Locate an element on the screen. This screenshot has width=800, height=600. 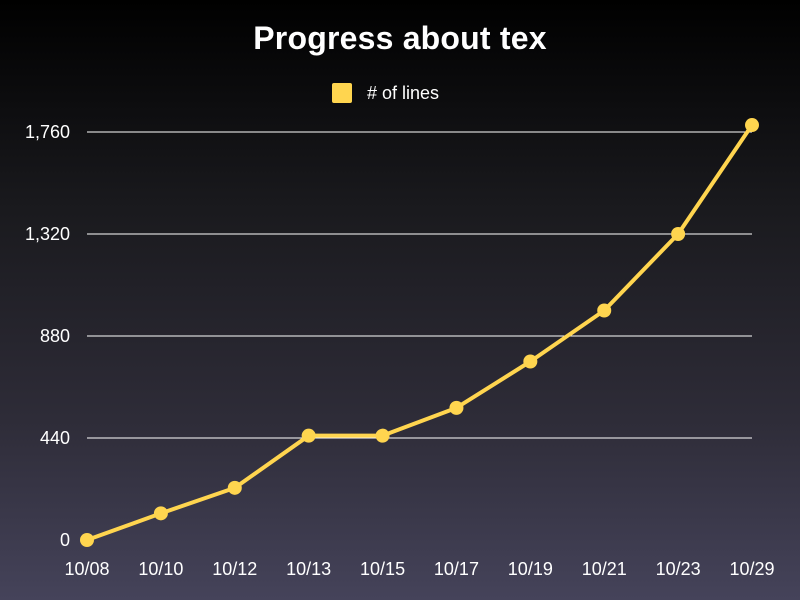
x-tick-label-8: 10/23 is located at coordinates (678, 569).